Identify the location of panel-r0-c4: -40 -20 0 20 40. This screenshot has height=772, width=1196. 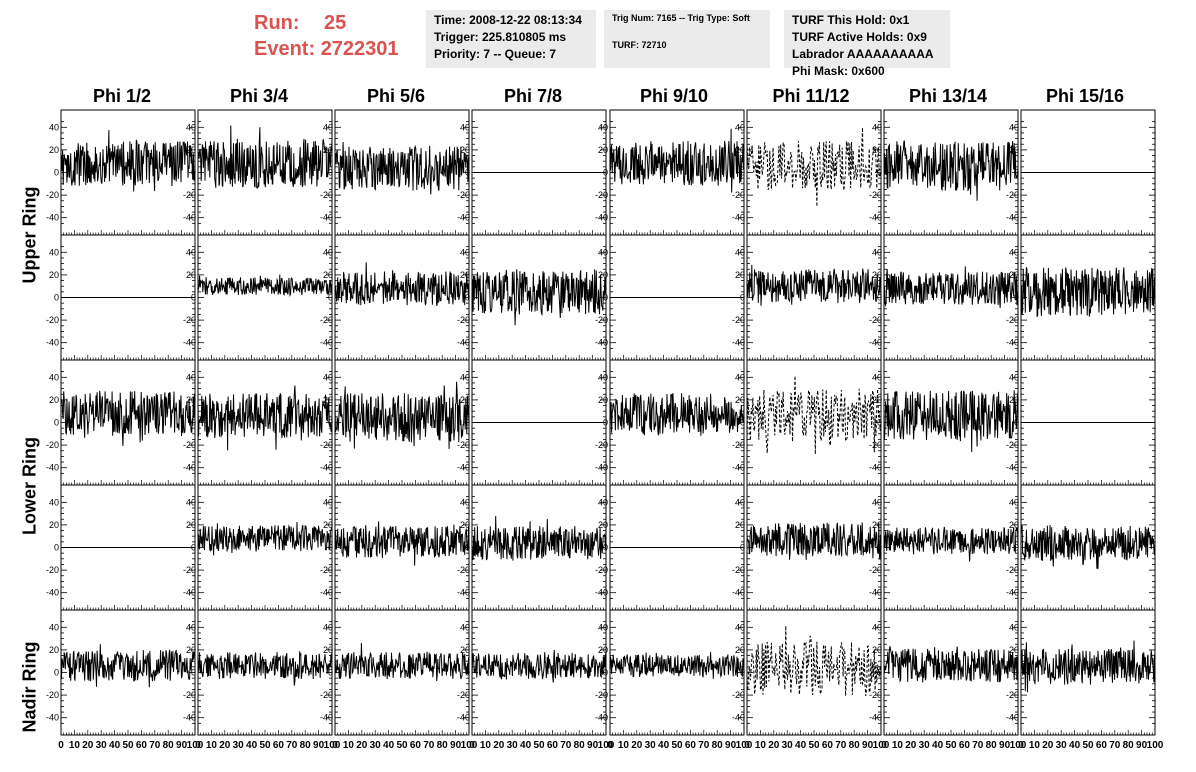
(670, 172).